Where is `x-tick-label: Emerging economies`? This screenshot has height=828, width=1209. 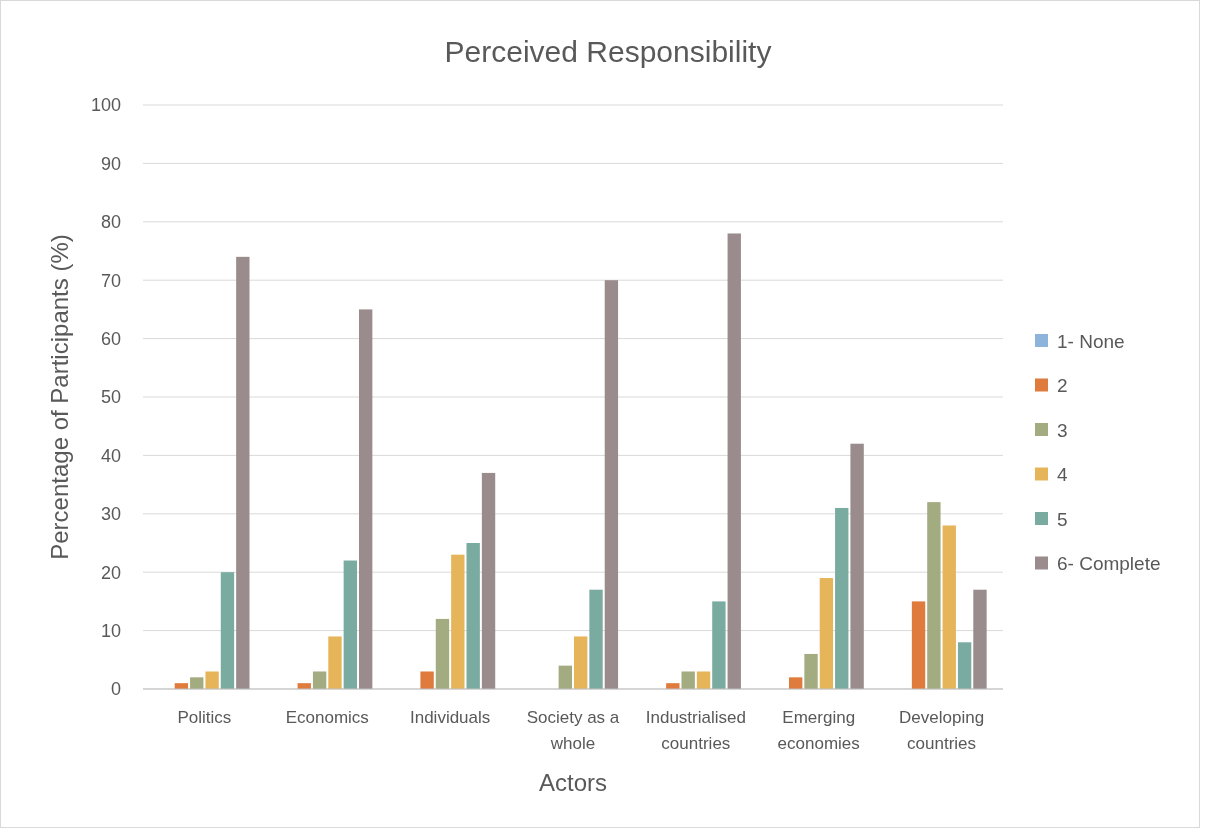 x-tick-label: Emerging economies is located at coordinates (818, 730).